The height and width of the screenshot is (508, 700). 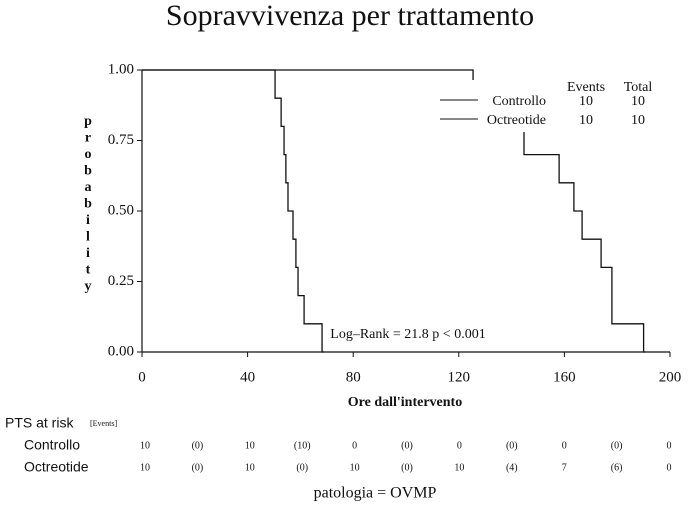 I want to click on x-tick-label: 0, so click(x=142, y=377).